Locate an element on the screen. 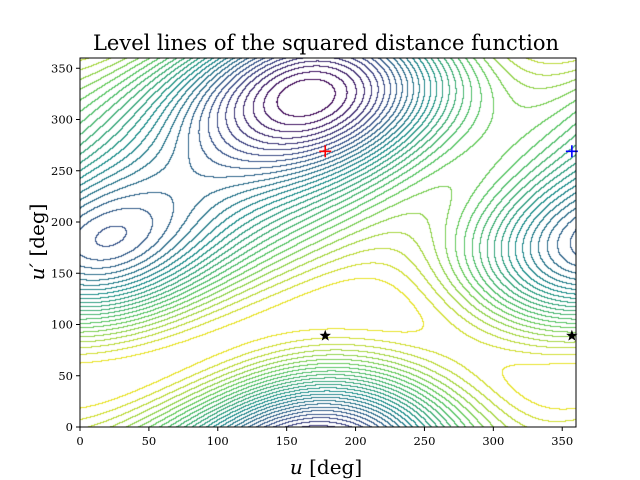 The width and height of the screenshot is (640, 480). x-axis-label: u [deg] is located at coordinates (326, 467).